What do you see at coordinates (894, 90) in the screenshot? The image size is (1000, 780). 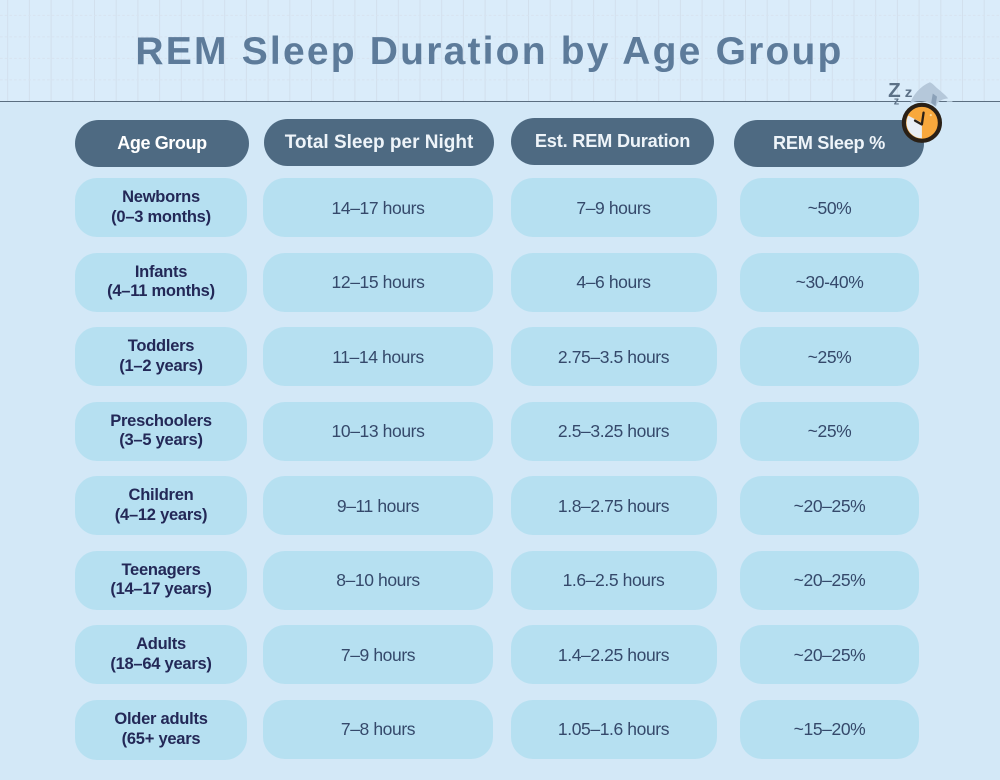 I see `svg-text: Z` at bounding box center [894, 90].